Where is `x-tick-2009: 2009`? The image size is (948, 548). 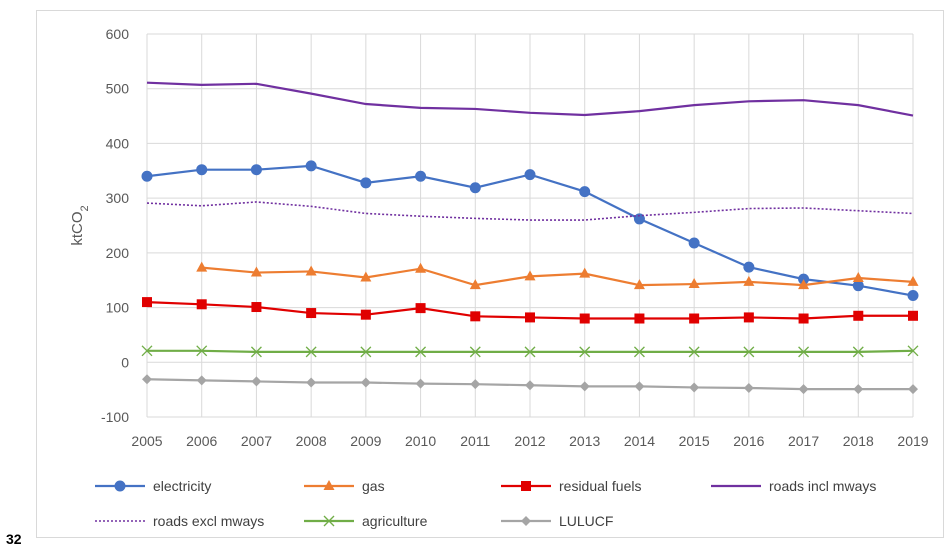 x-tick-2009: 2009 is located at coordinates (365, 441).